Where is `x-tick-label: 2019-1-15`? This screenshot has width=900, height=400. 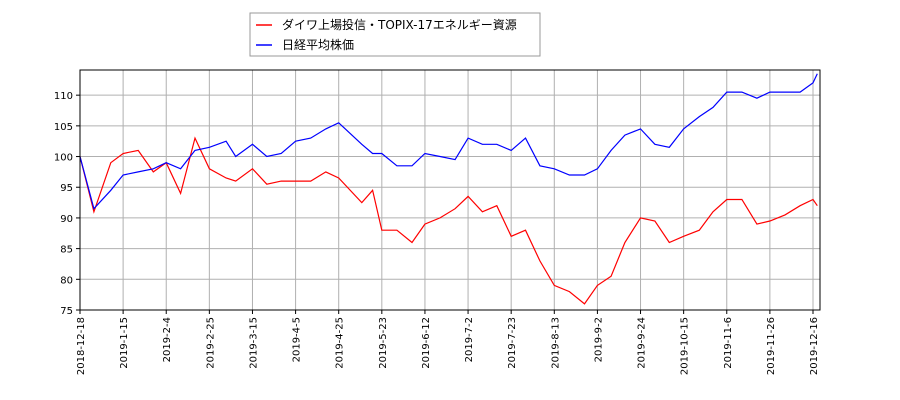
x-tick-label: 2019-1-15 is located at coordinates (124, 343).